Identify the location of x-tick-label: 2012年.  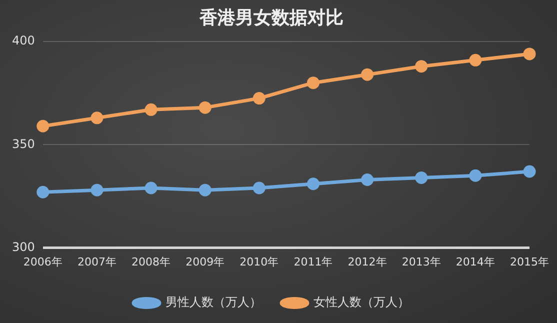
(367, 261).